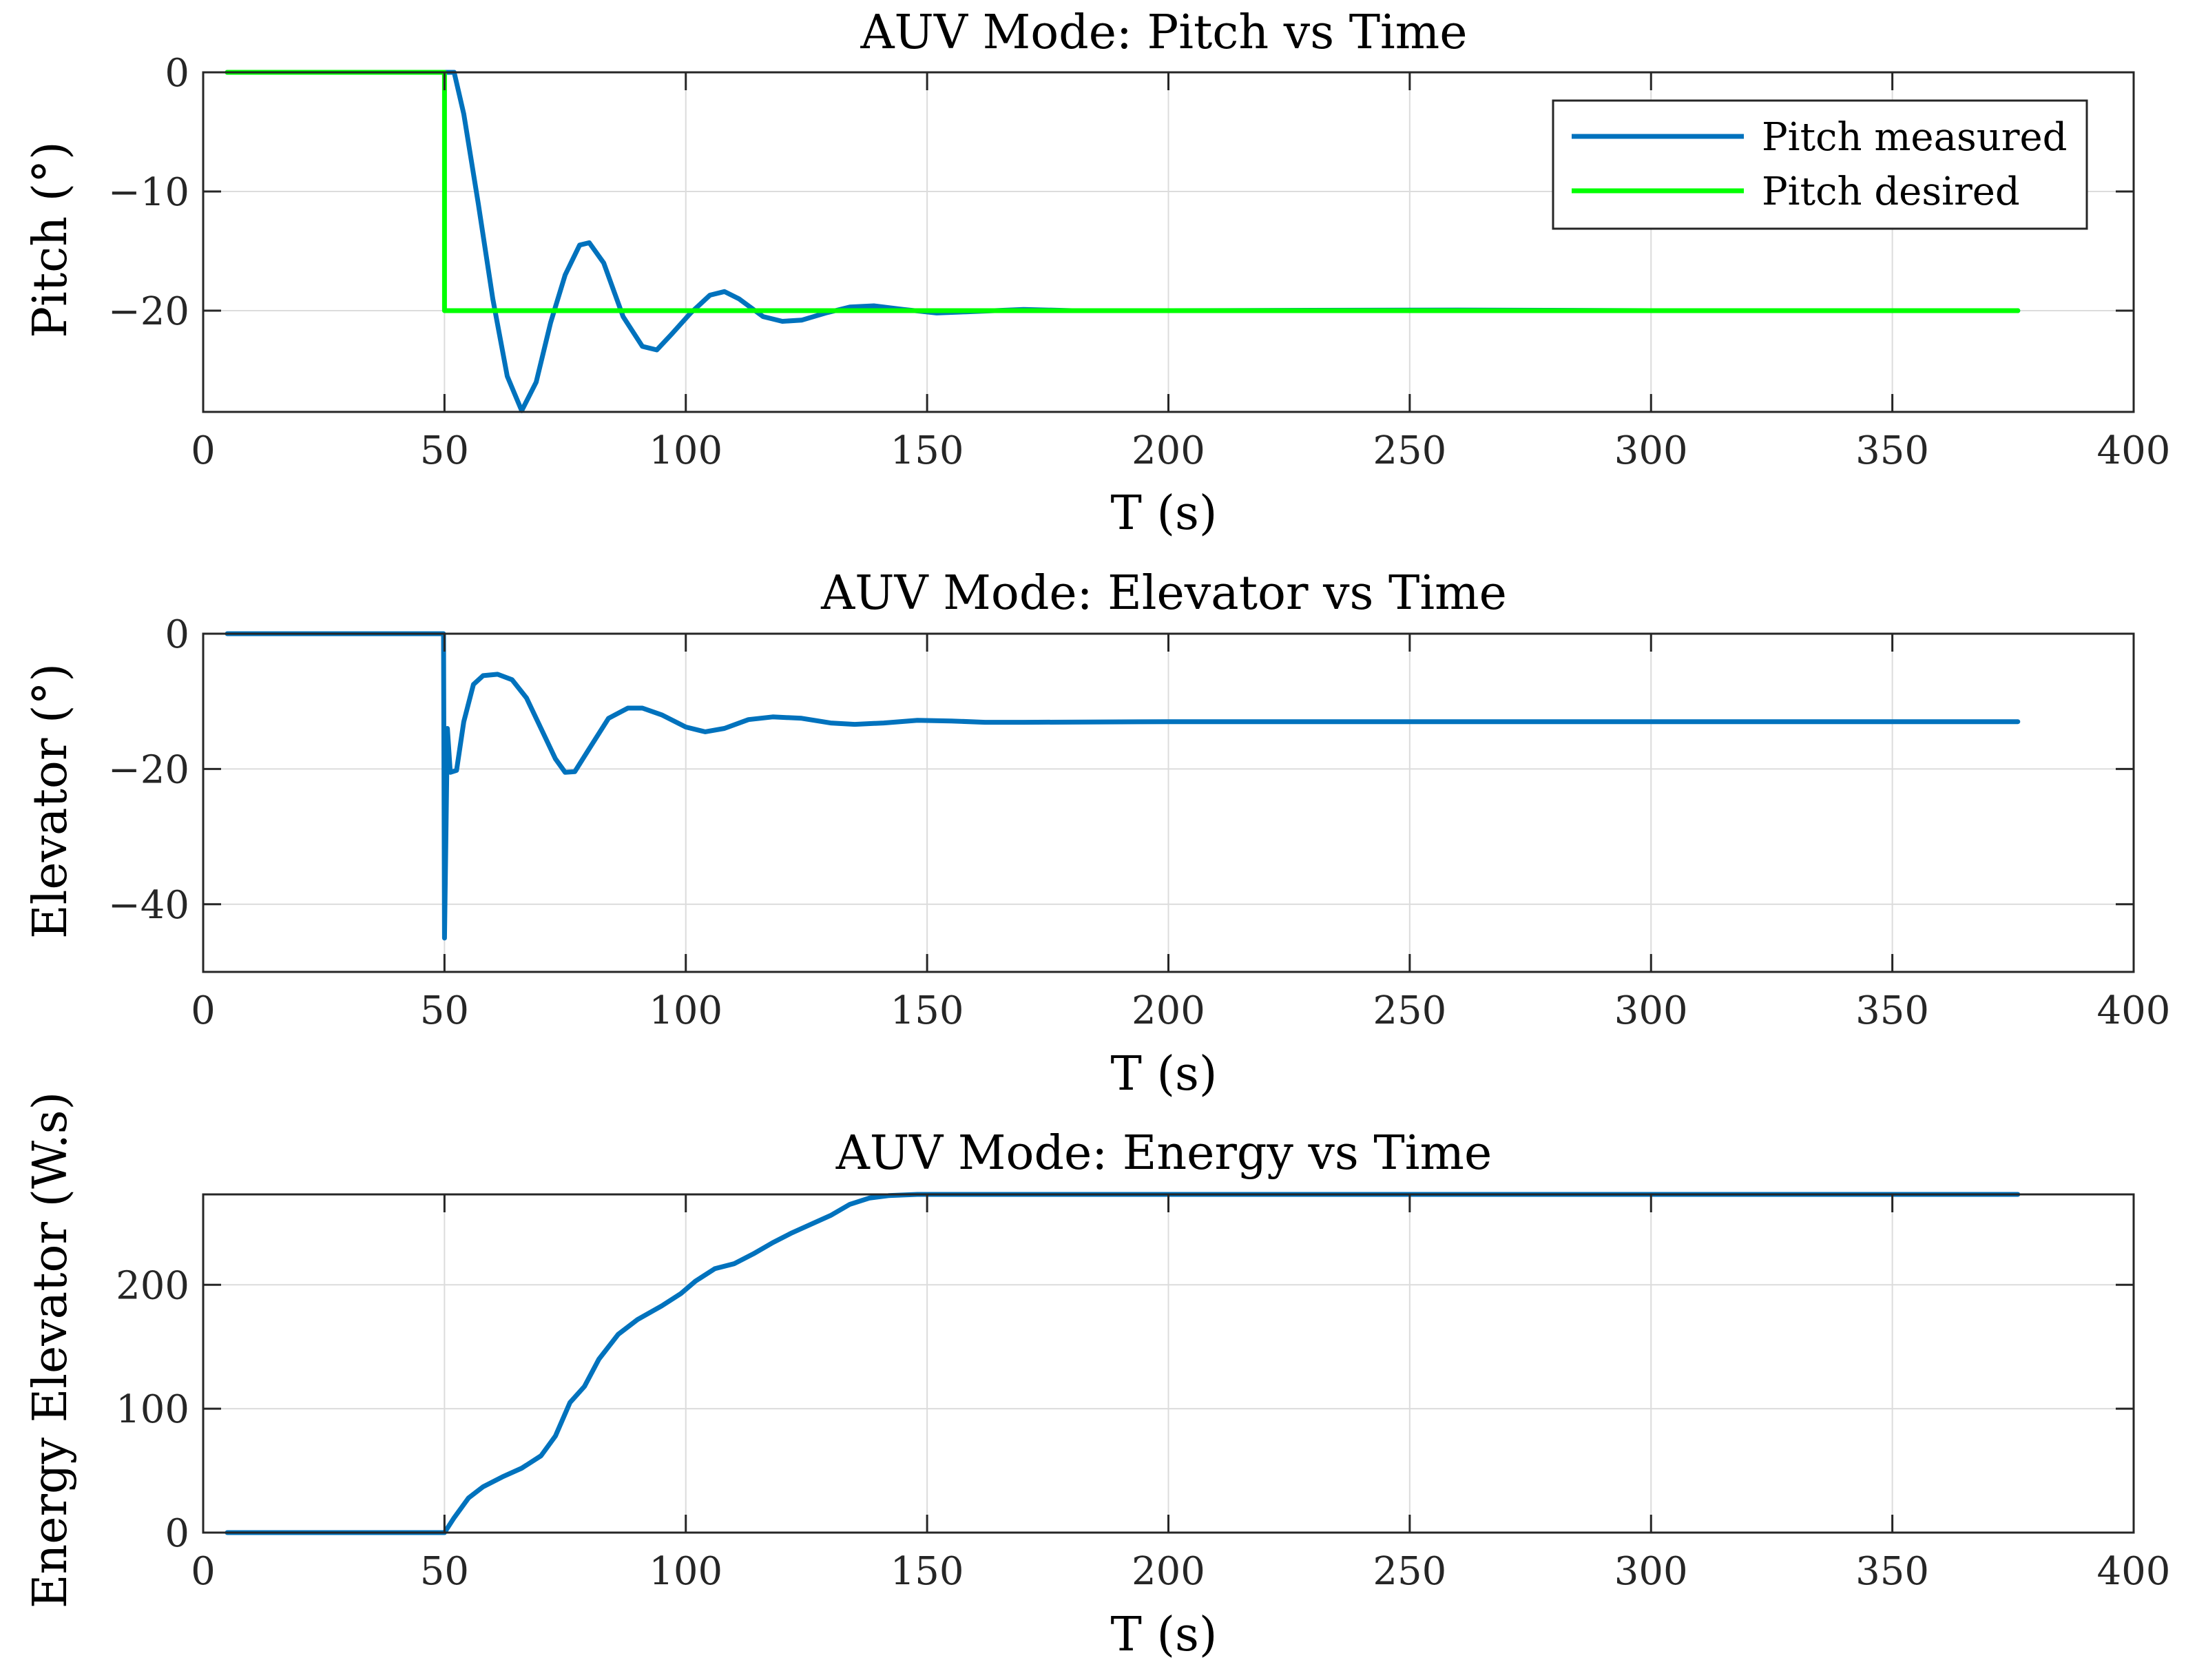  What do you see at coordinates (152, 1285) in the screenshot?
I see `y-tick-label: 200` at bounding box center [152, 1285].